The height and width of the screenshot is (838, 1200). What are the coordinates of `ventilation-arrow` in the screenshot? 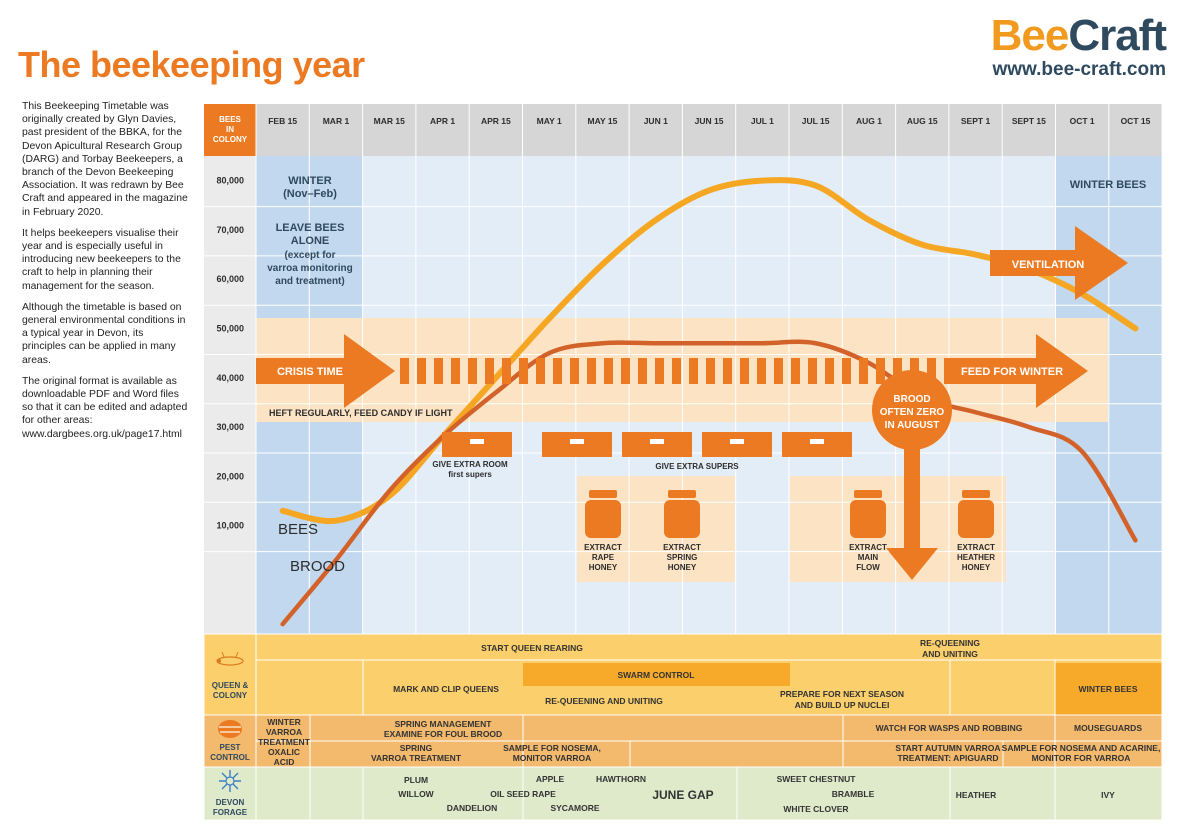 It's located at (1059, 263).